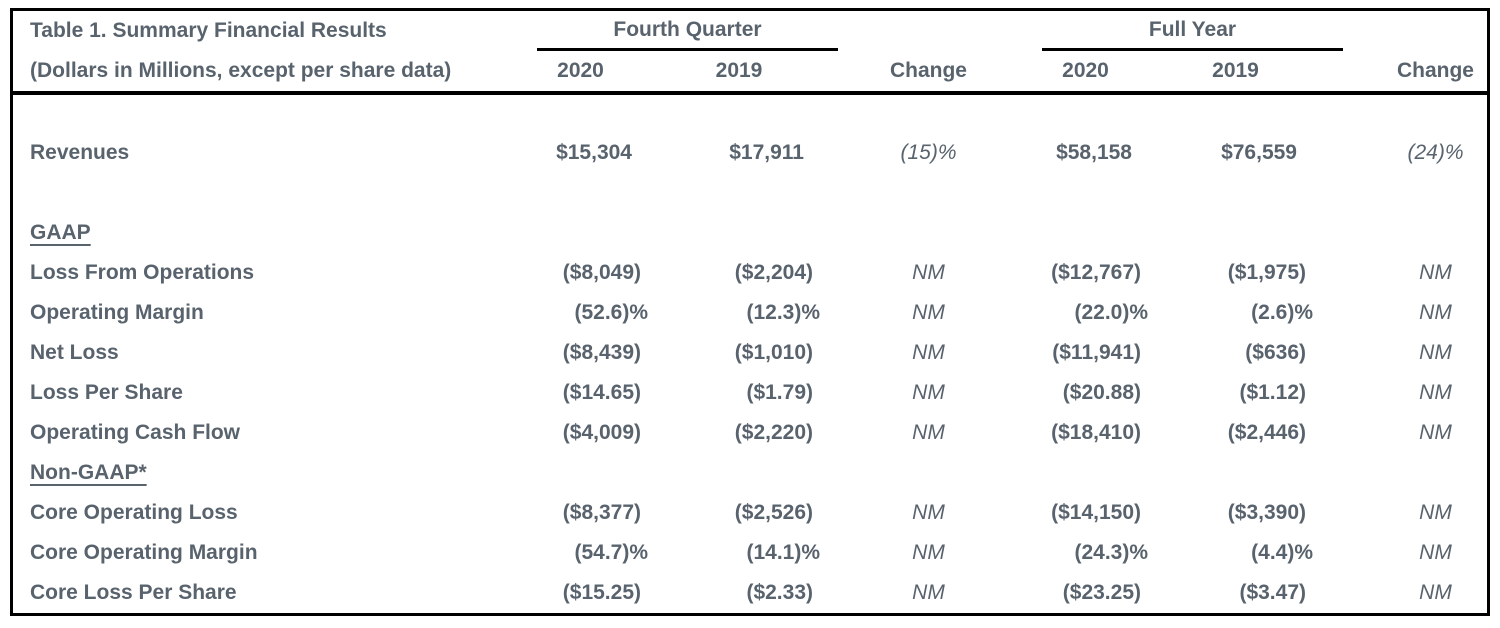 This screenshot has width=1500, height=628. Describe the element at coordinates (766, 152) in the screenshot. I see `cell-fq-2019: $17,911` at that location.